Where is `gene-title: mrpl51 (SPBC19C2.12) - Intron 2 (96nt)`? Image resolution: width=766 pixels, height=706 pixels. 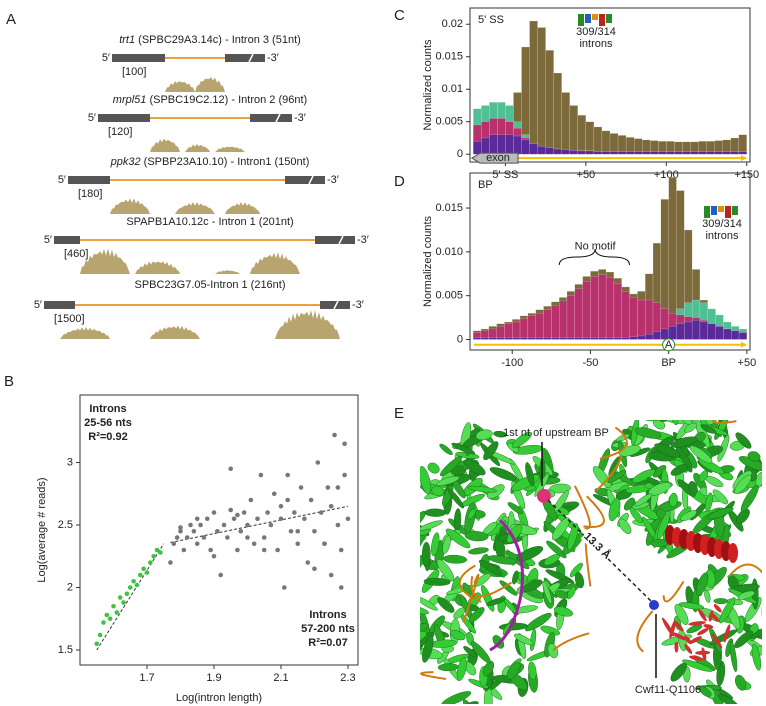 gene-title: mrpl51 (SPBC19C2.12) - Intron 2 (96nt) is located at coordinates (210, 100).